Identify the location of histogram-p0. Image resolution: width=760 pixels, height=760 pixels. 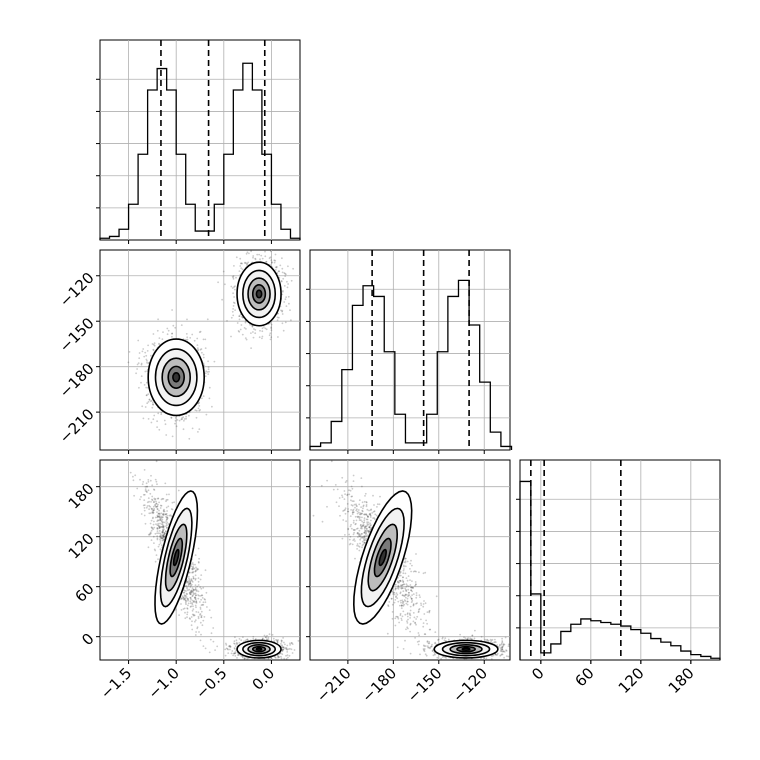
(198, 141).